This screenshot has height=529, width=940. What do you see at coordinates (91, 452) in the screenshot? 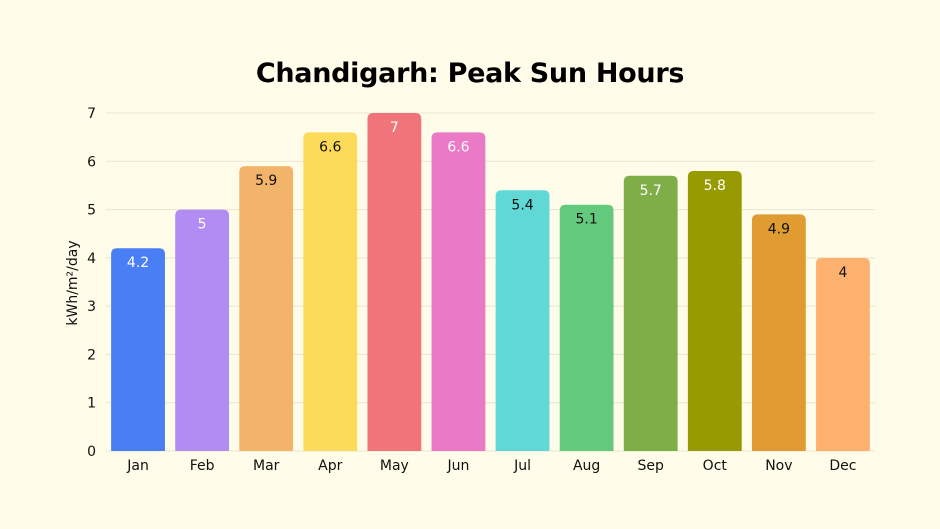
I see `y-tick-label: 0` at bounding box center [91, 452].